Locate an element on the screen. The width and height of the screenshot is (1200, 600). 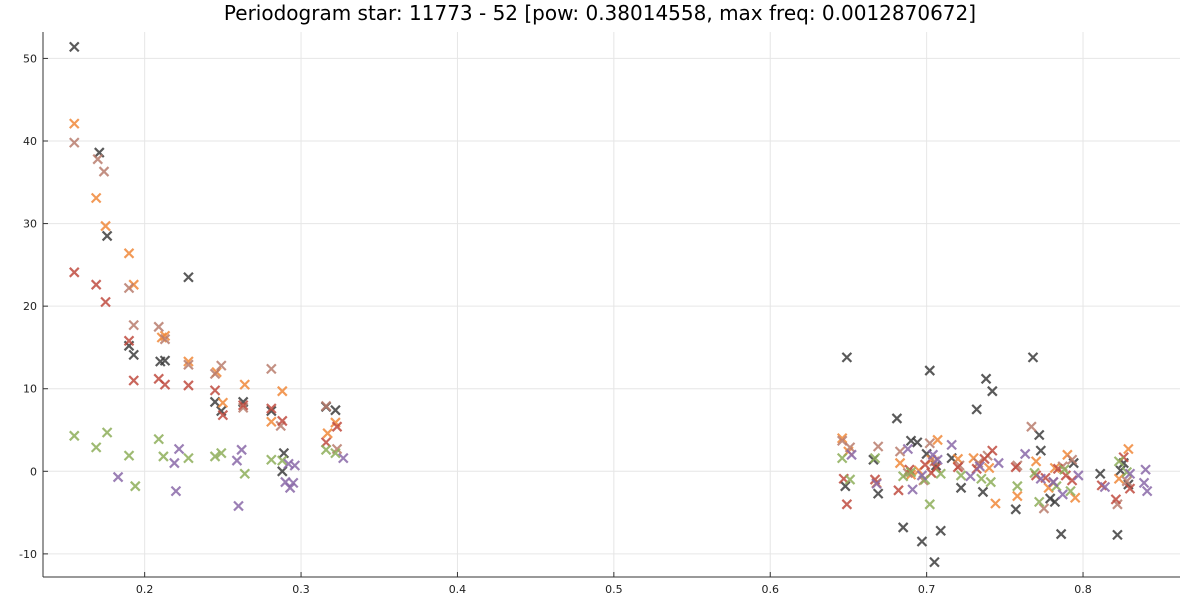
x-tick-label: 0.5 is located at coordinates (614, 589).